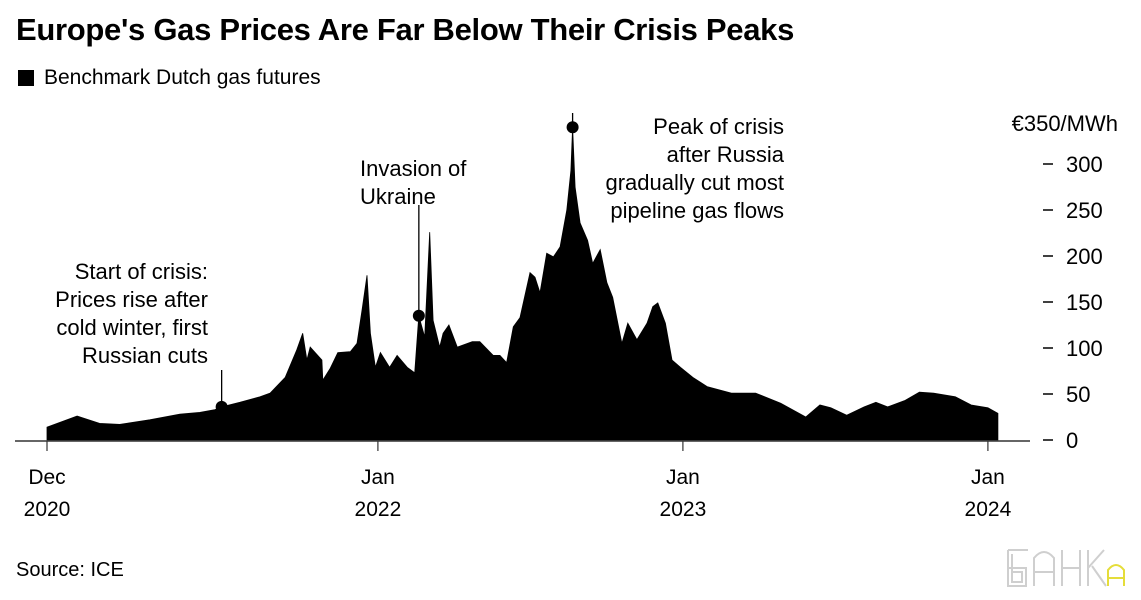 The width and height of the screenshot is (1141, 600). I want to click on y-tick-label: 150, so click(1084, 302).